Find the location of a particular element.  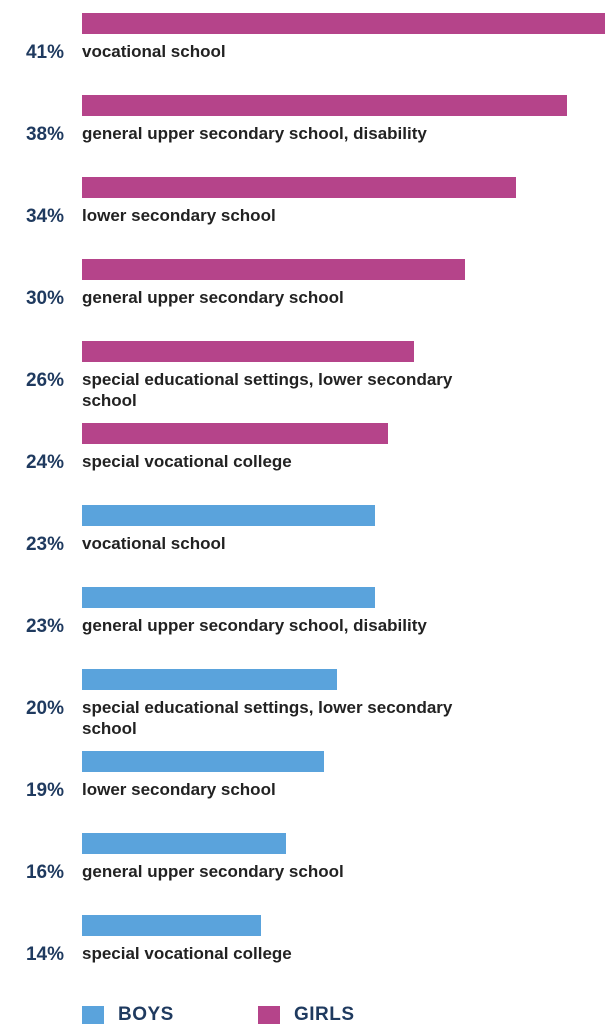

legend-girls-swatch is located at coordinates (269, 1015).